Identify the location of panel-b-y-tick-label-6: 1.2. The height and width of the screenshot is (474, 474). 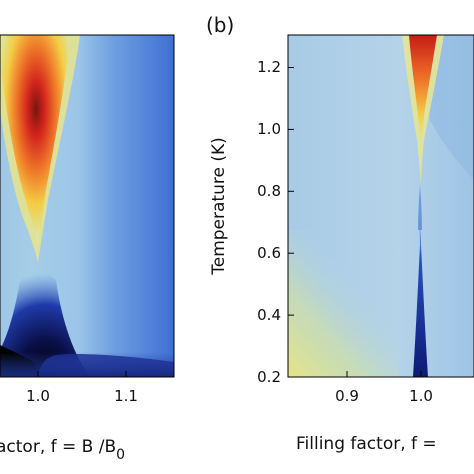
(269, 67).